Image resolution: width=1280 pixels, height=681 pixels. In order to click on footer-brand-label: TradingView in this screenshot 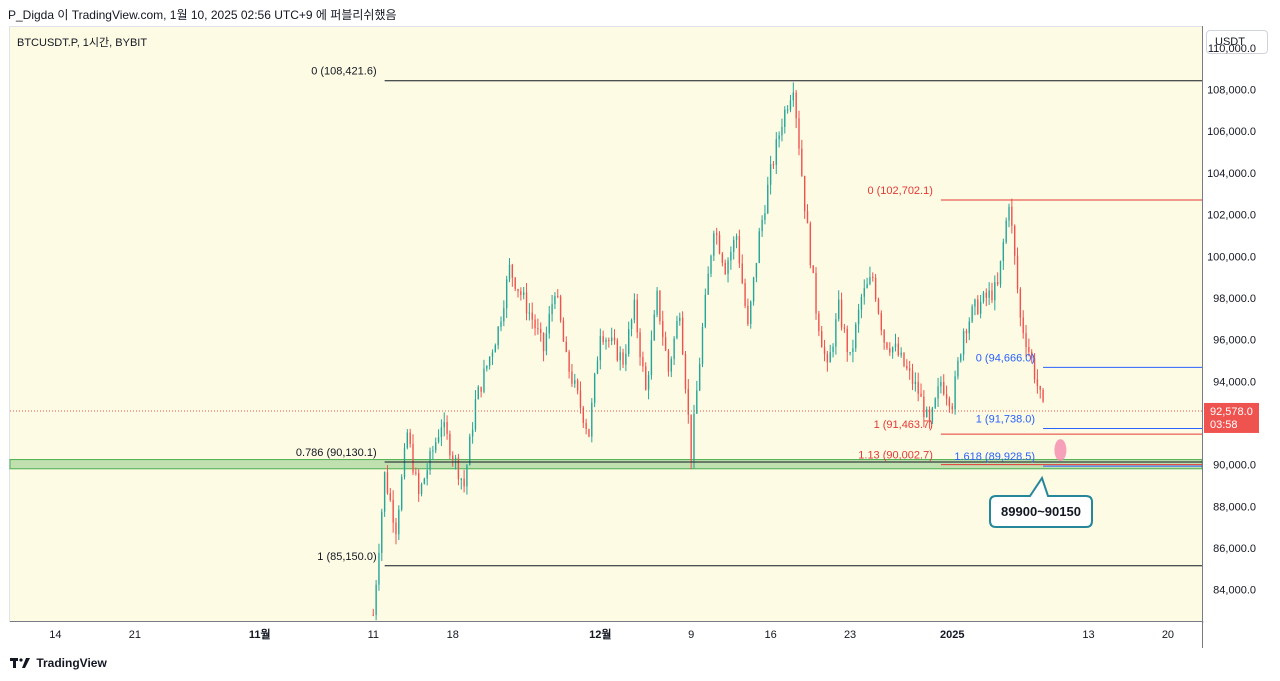, I will do `click(71, 663)`.